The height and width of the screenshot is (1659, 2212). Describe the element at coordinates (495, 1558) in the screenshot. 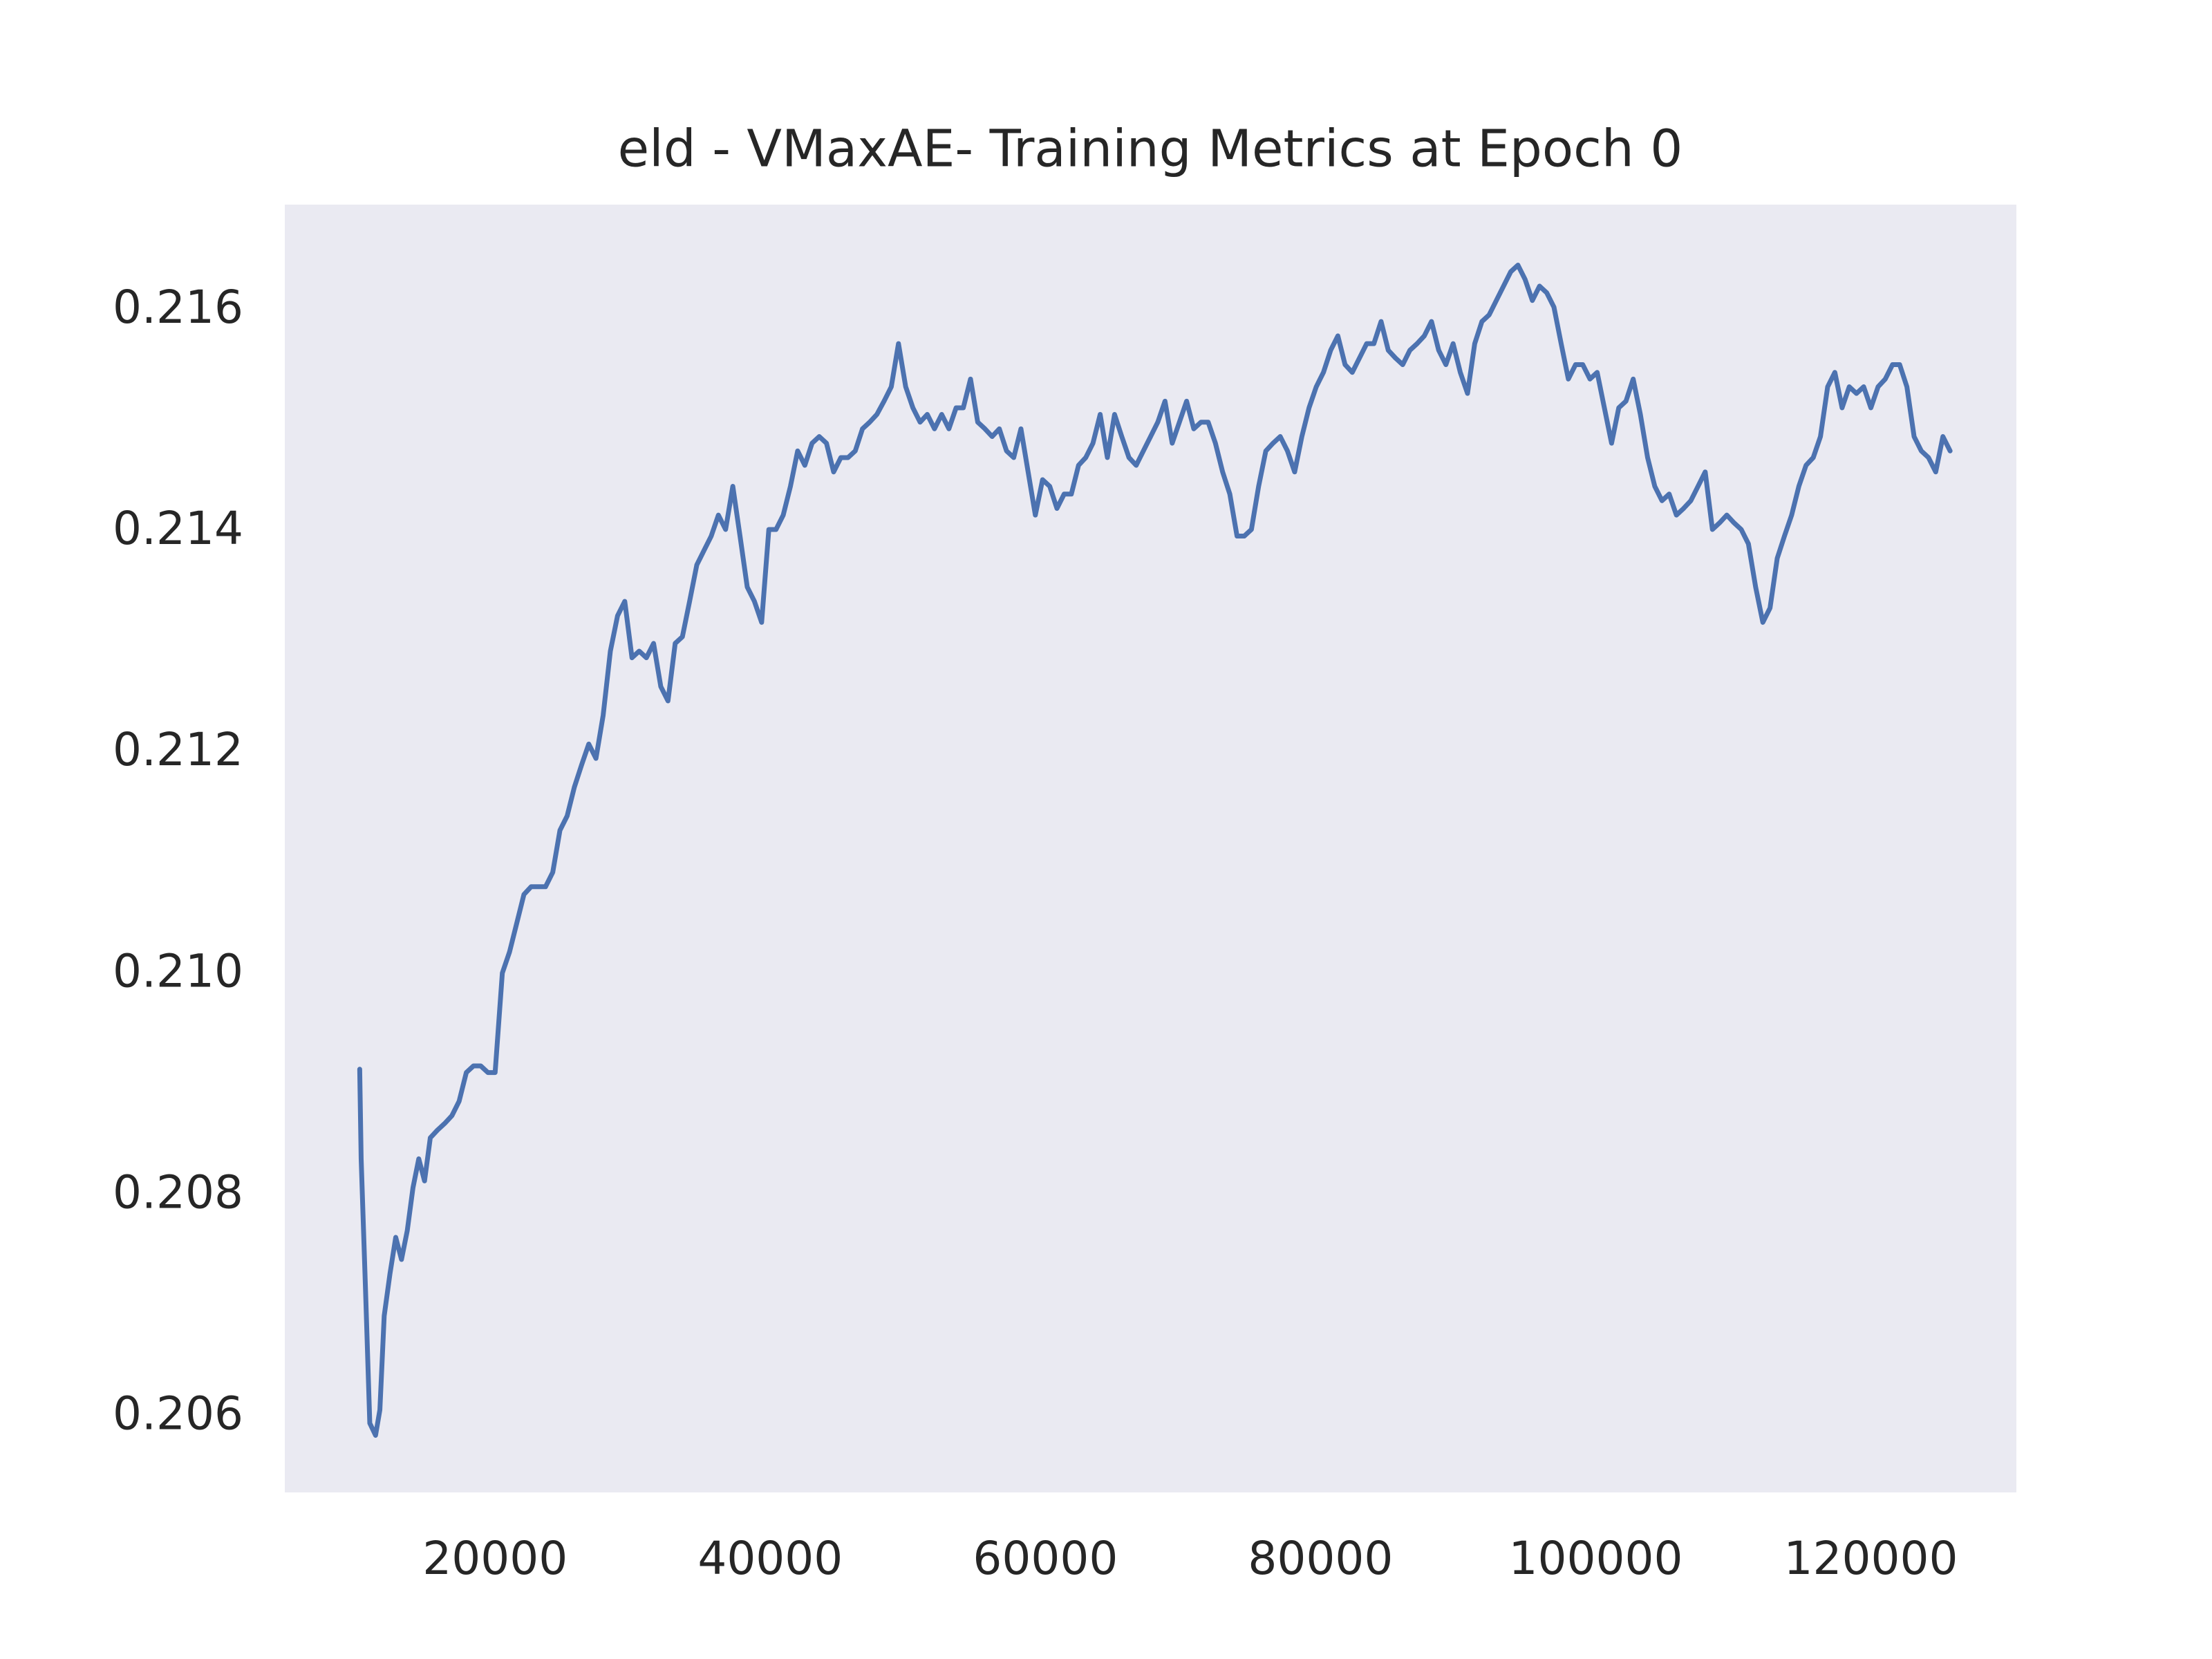

I see `x-tick-label: 20000` at that location.